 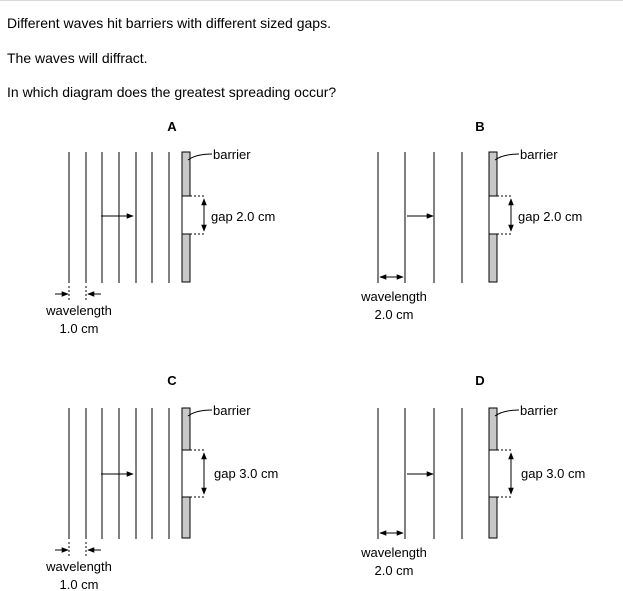 I want to click on diagram-b-wavefronts, so click(x=420, y=217).